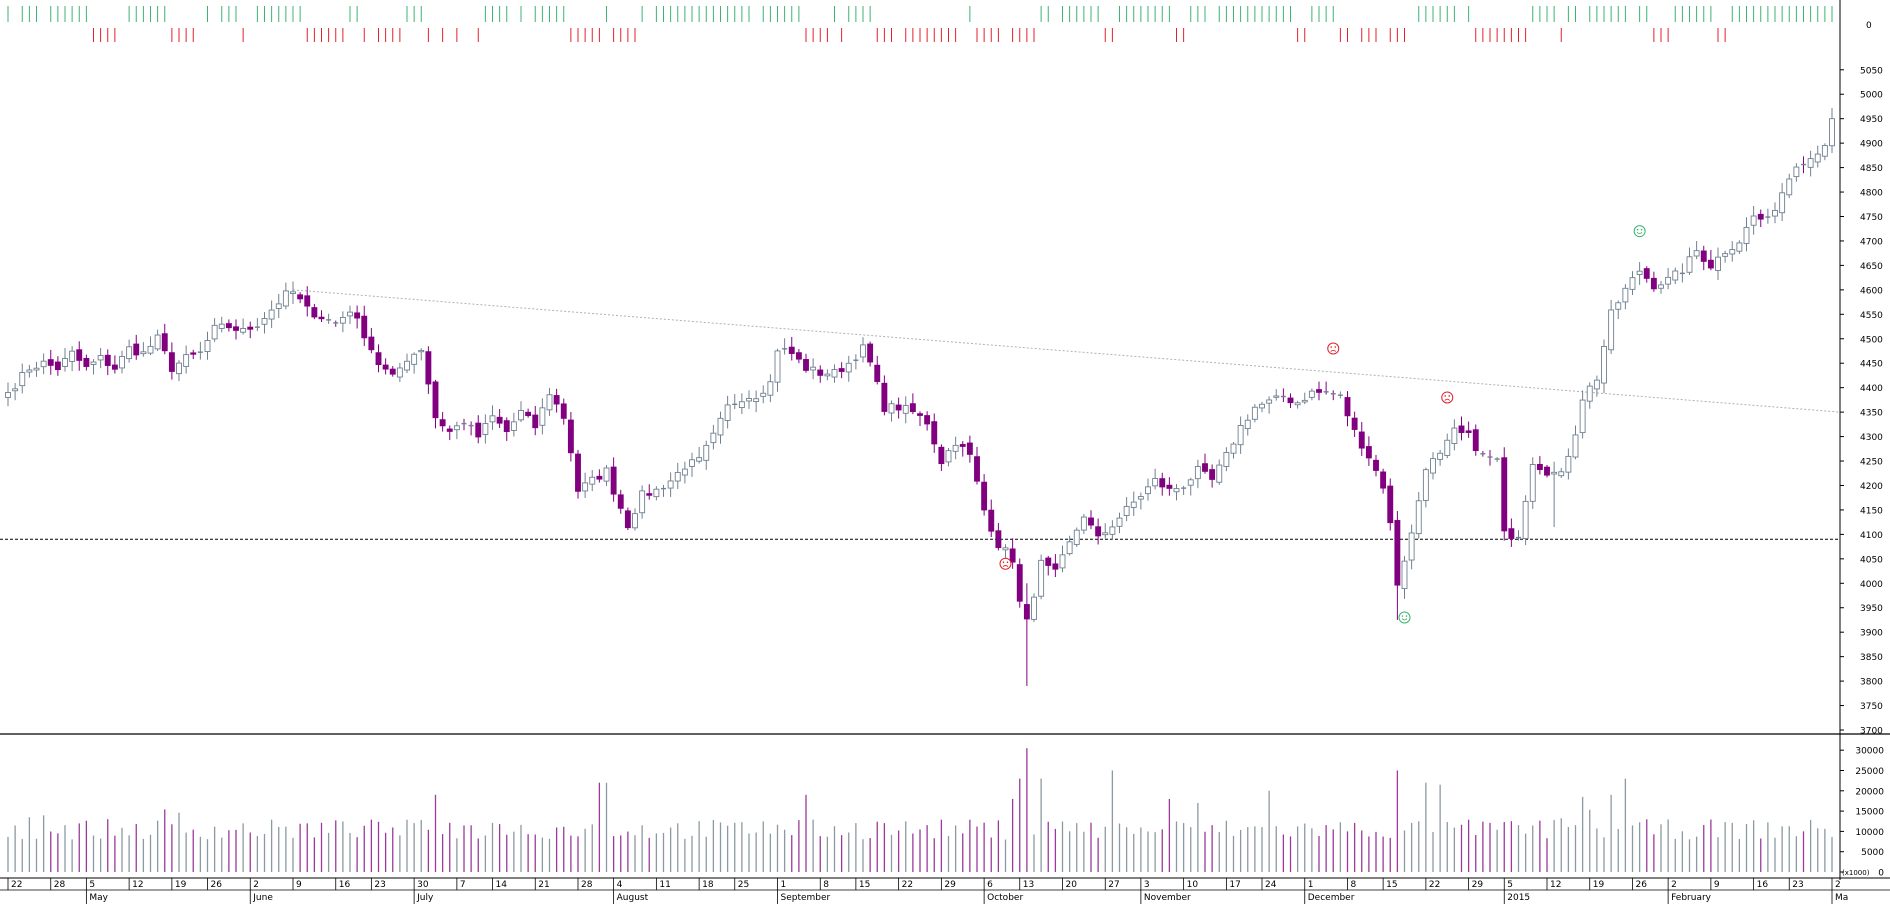 The width and height of the screenshot is (1890, 908). I want to click on price-tick-label: 4600, so click(1871, 291).